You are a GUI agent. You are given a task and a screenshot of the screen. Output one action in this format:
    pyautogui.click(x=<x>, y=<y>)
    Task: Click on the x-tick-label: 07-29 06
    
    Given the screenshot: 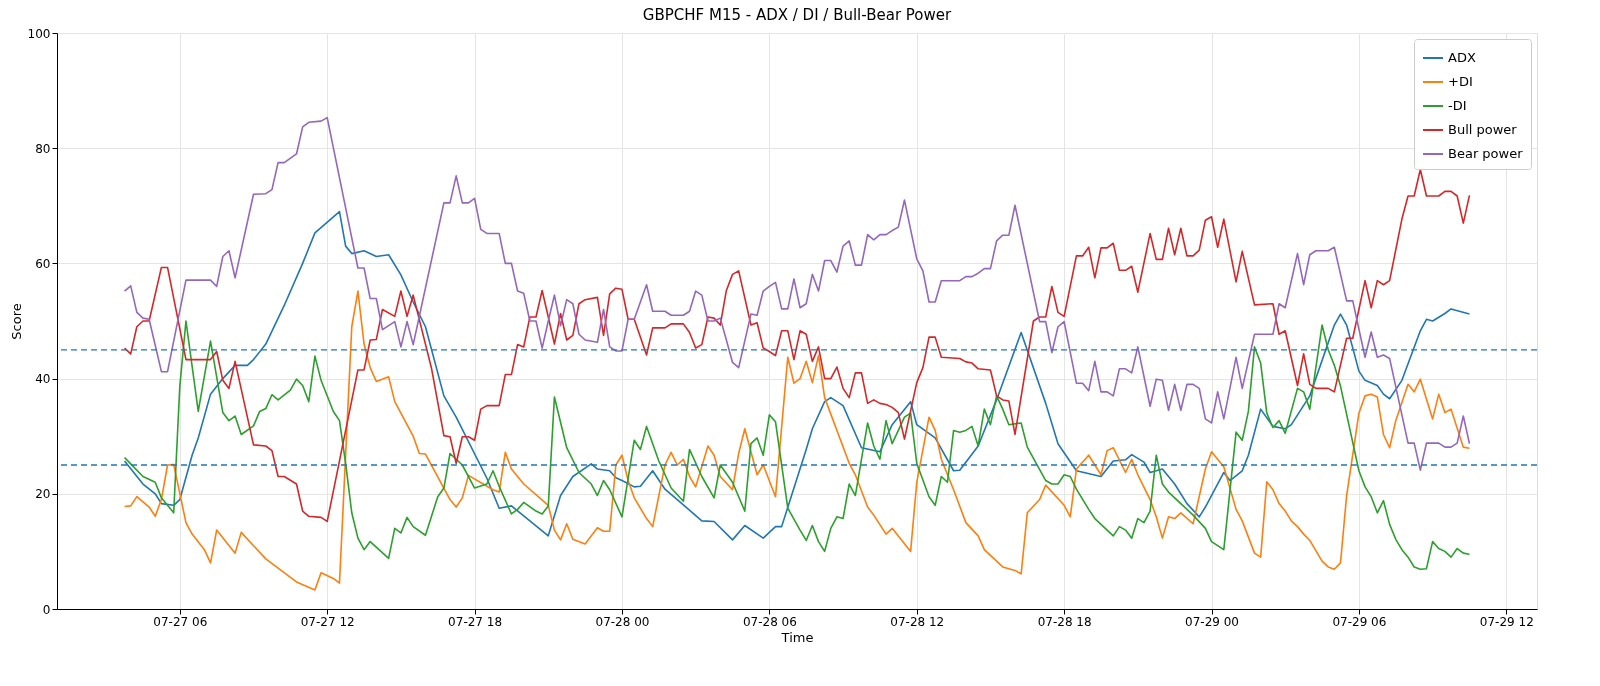 What is the action you would take?
    pyautogui.click(x=1359, y=621)
    